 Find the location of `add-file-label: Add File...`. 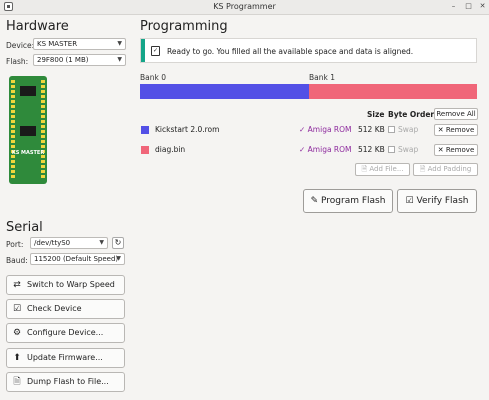

add-file-label: Add File... is located at coordinates (386, 169).